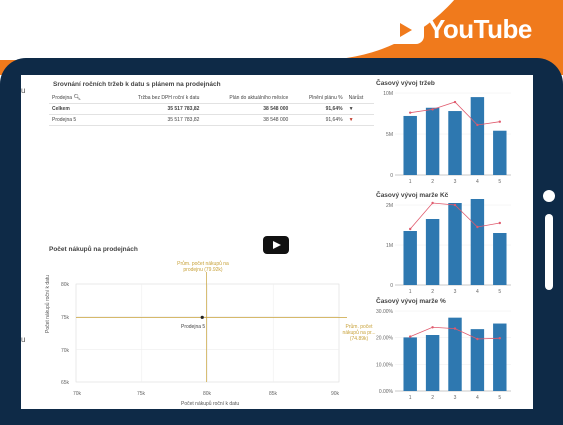  Describe the element at coordinates (385, 365) in the screenshot. I see `bar-y-tick: 10.00%` at that location.